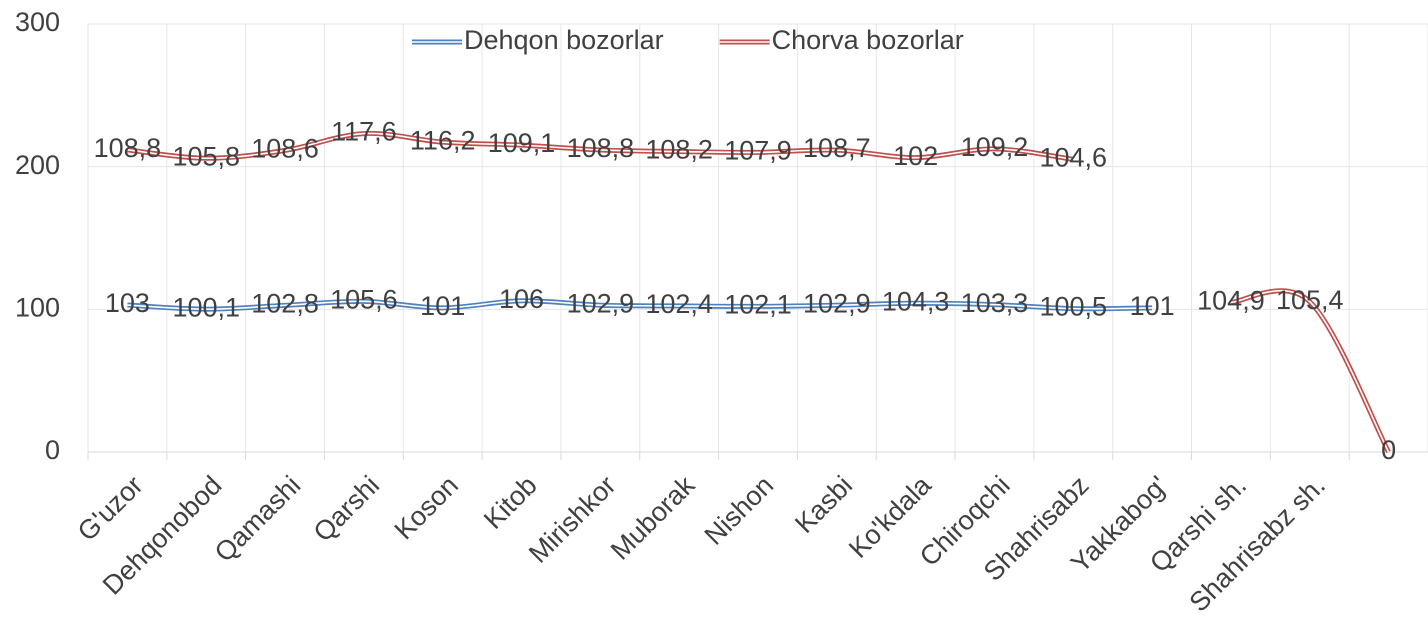  I want to click on data-label: 102,1, so click(758, 304).